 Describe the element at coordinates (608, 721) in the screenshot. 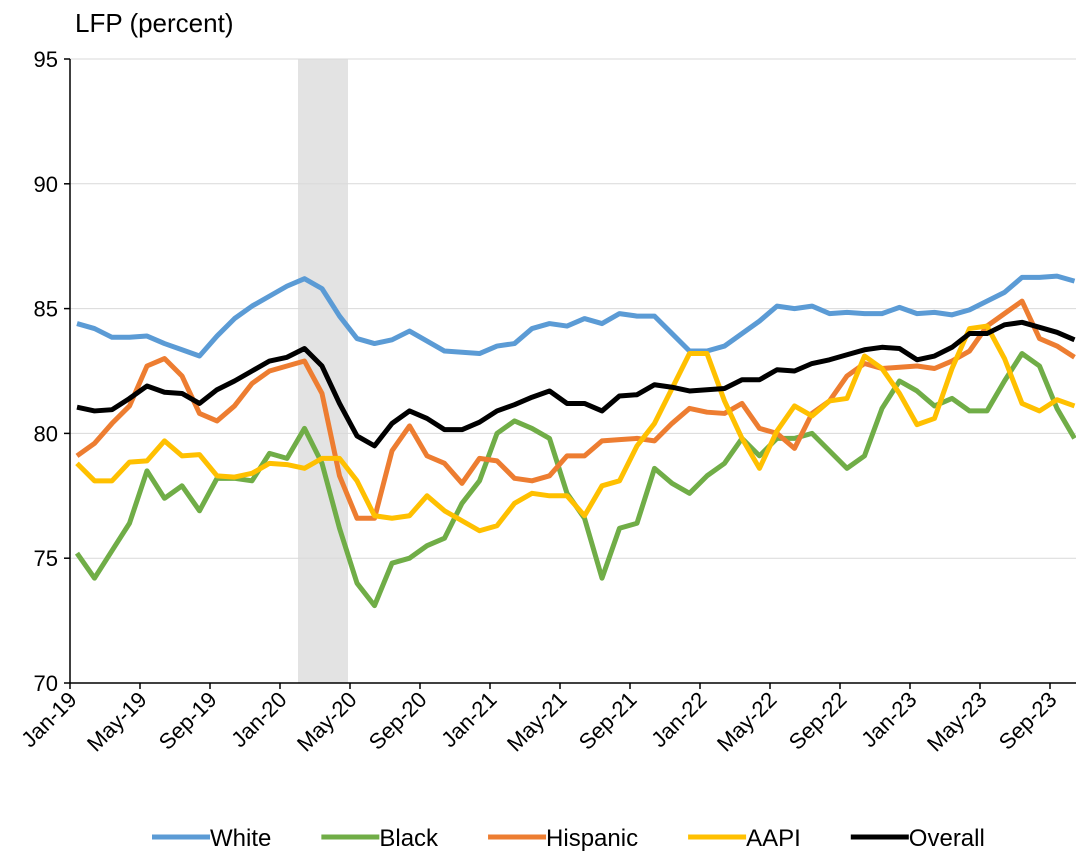

I see `x-tick-label: Sep-21` at that location.